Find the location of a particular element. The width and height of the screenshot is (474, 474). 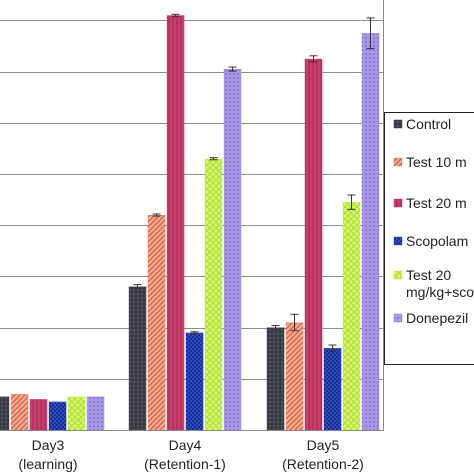

x-tick-label: (Retention-1) is located at coordinates (185, 464).